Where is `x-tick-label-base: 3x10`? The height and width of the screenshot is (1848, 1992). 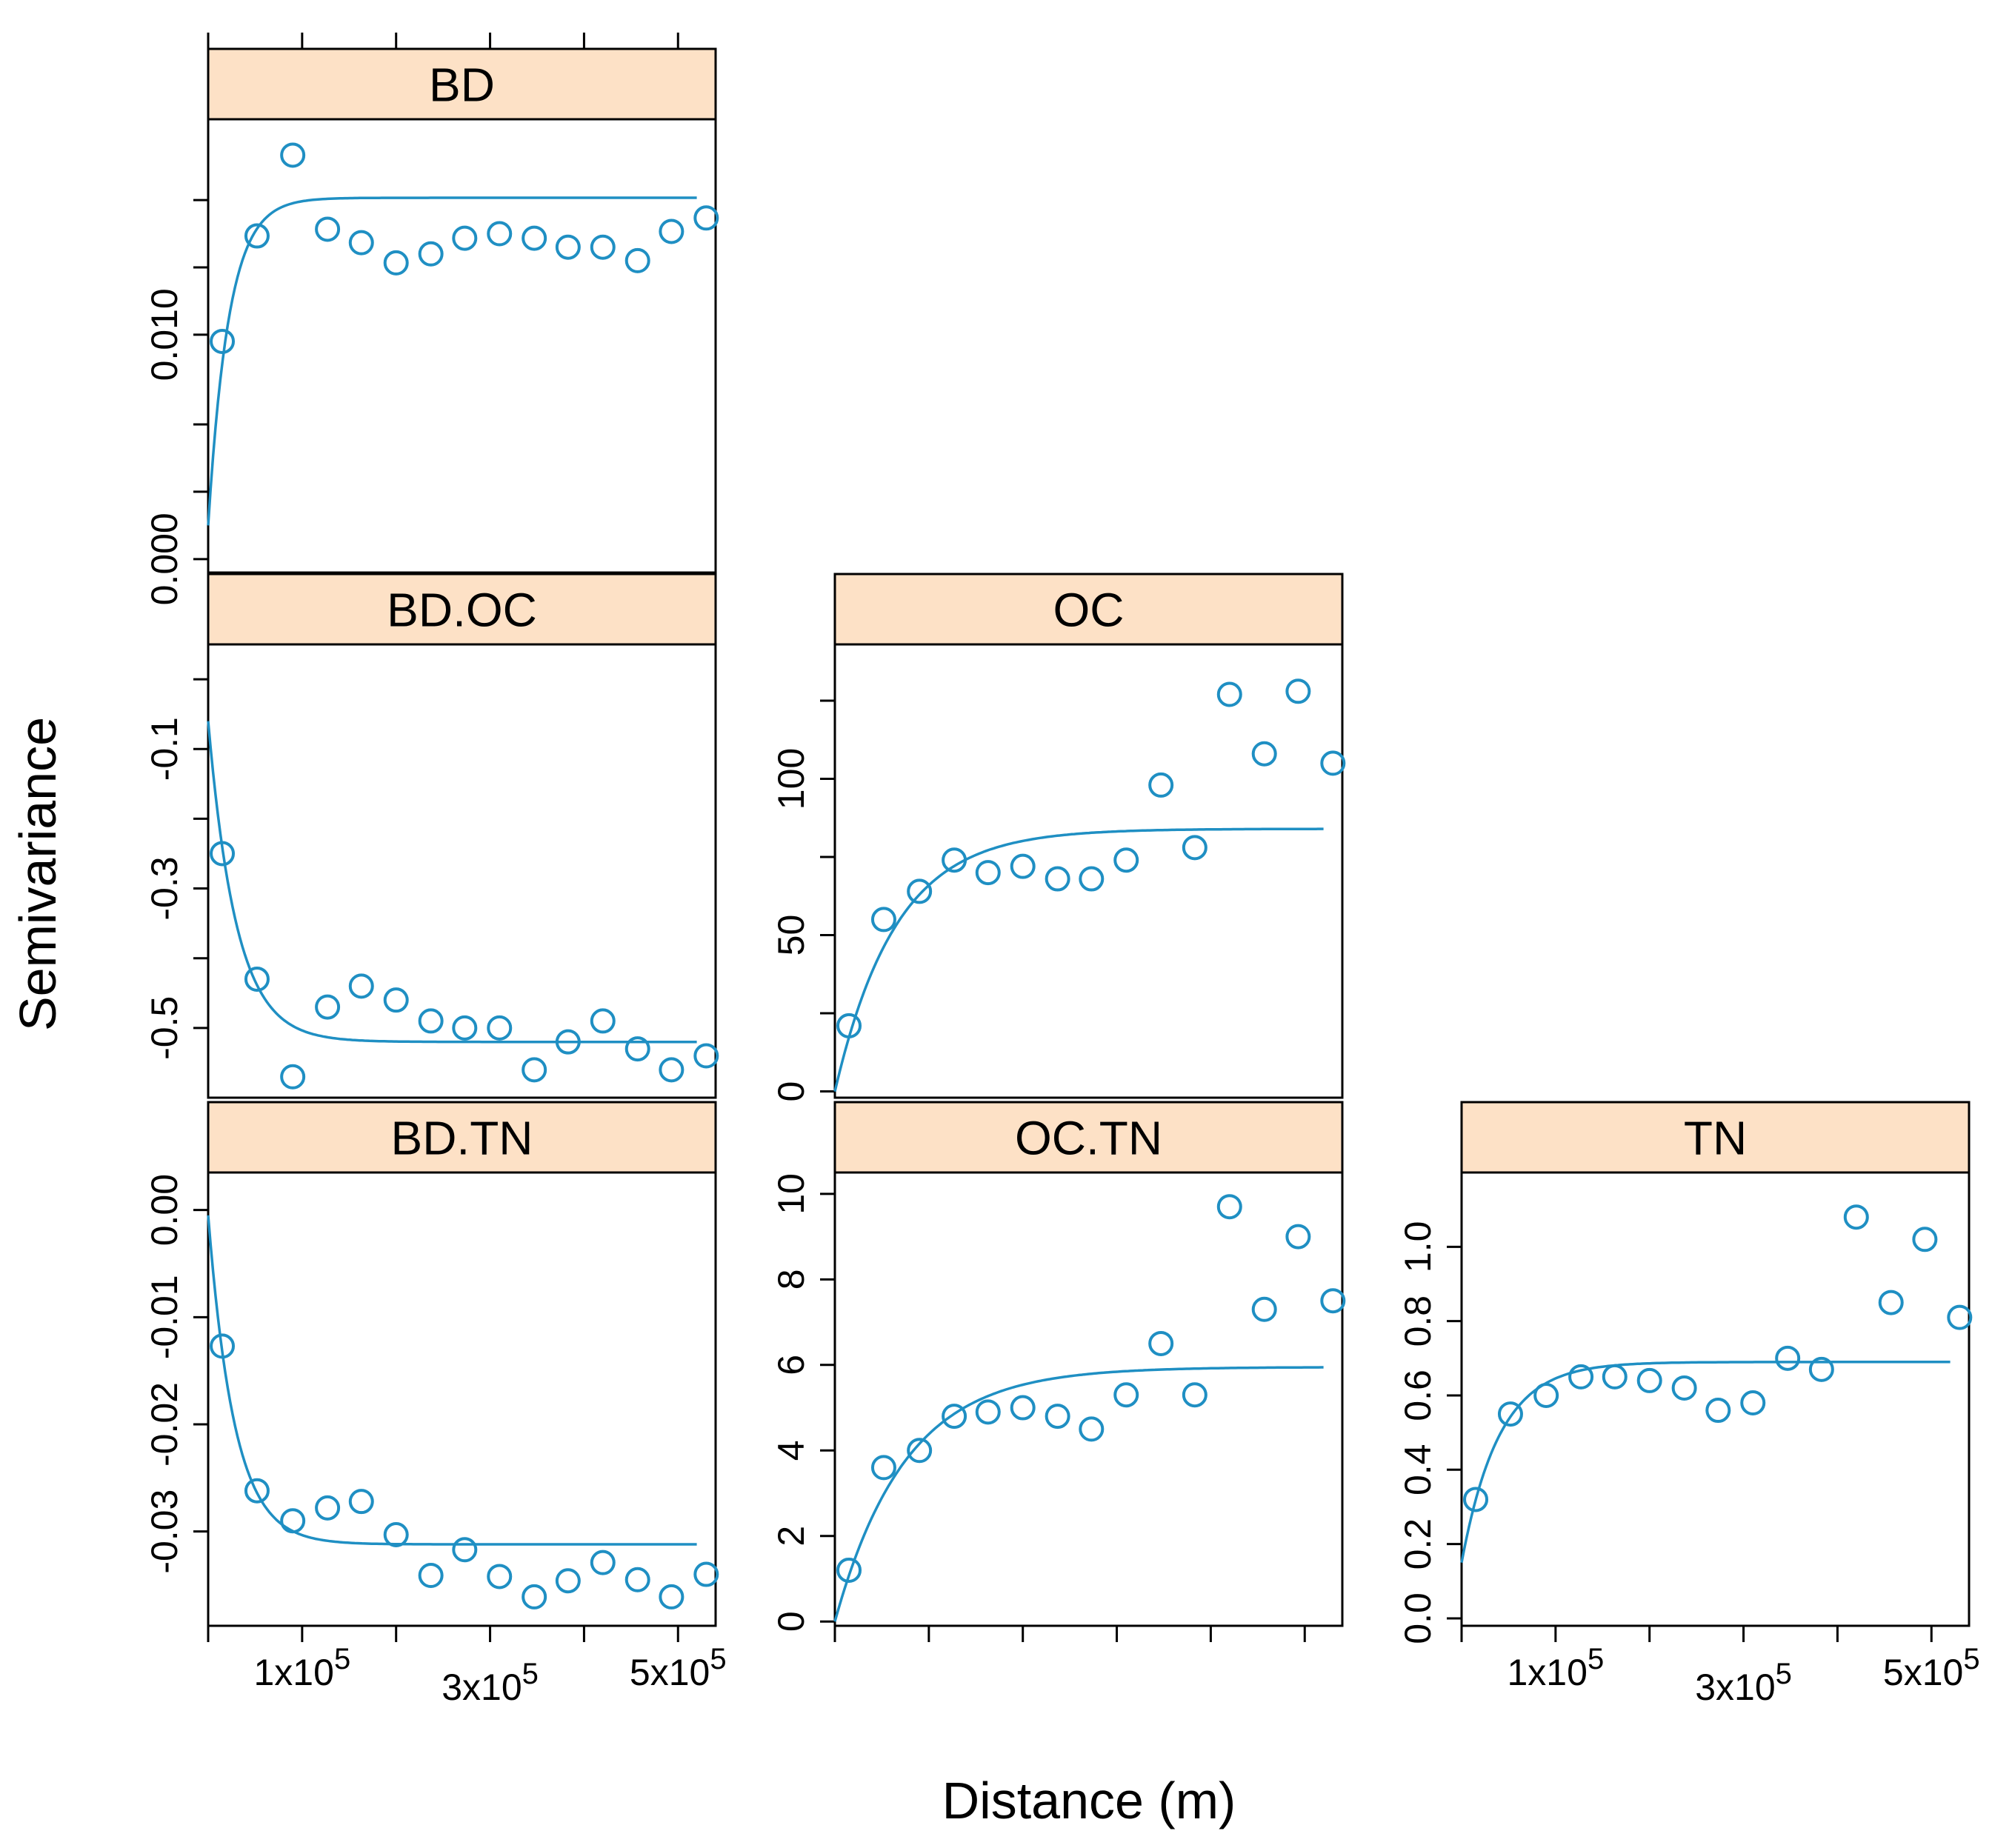
x-tick-label-base: 3x10 is located at coordinates (1735, 1687).